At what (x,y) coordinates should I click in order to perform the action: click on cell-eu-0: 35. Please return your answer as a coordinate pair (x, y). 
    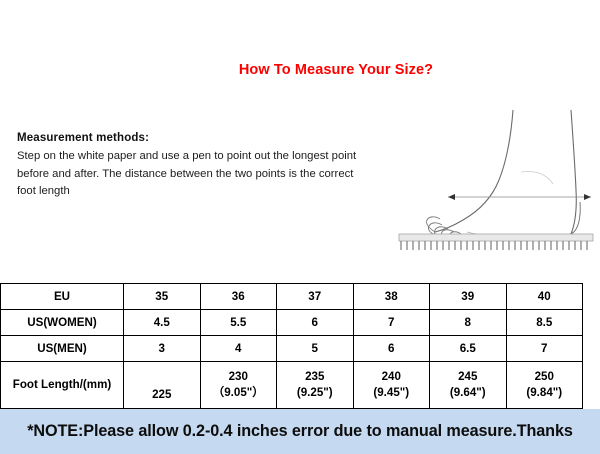
    Looking at the image, I should click on (162, 296).